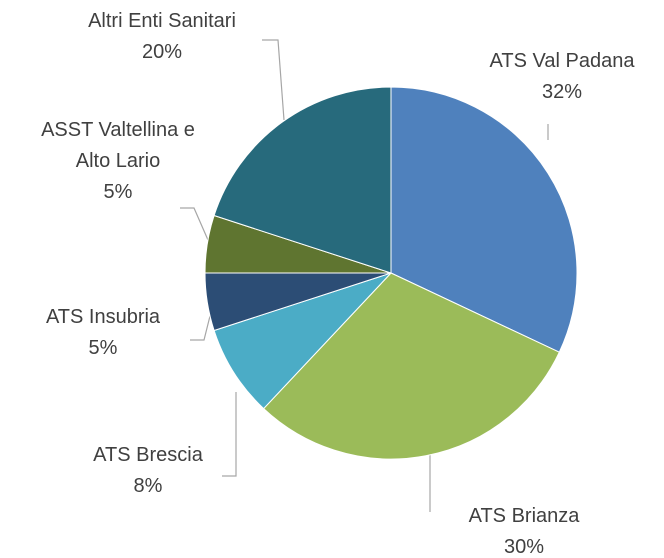  What do you see at coordinates (103, 333) in the screenshot?
I see `slice-label: ATS Insubria 5%` at bounding box center [103, 333].